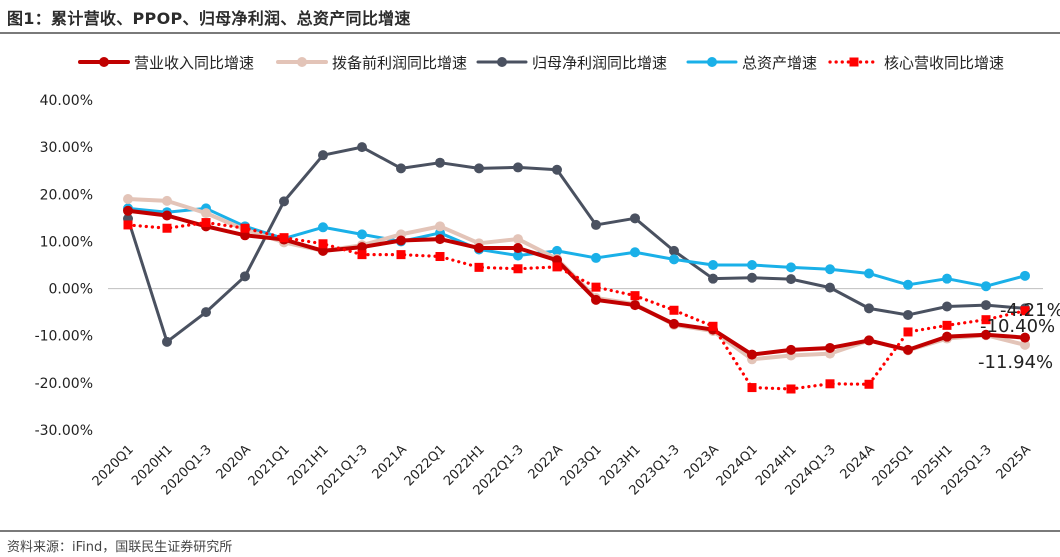 This screenshot has width=1060, height=557. What do you see at coordinates (425, 465) in the screenshot?
I see `x-tick-label: 2022Q1` at bounding box center [425, 465].